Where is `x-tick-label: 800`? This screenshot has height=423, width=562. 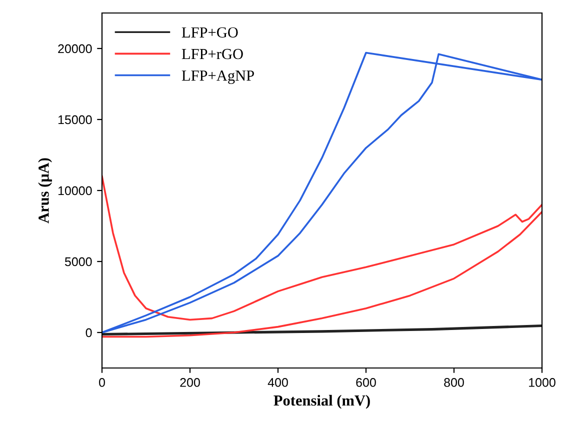 x-tick-label: 800 is located at coordinates (454, 382).